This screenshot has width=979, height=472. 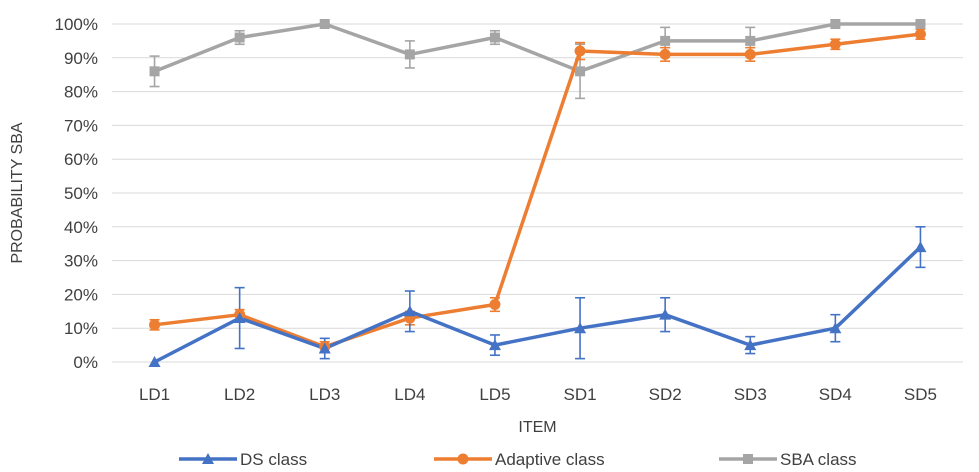 What do you see at coordinates (81, 159) in the screenshot?
I see `y-tick-label: 60%` at bounding box center [81, 159].